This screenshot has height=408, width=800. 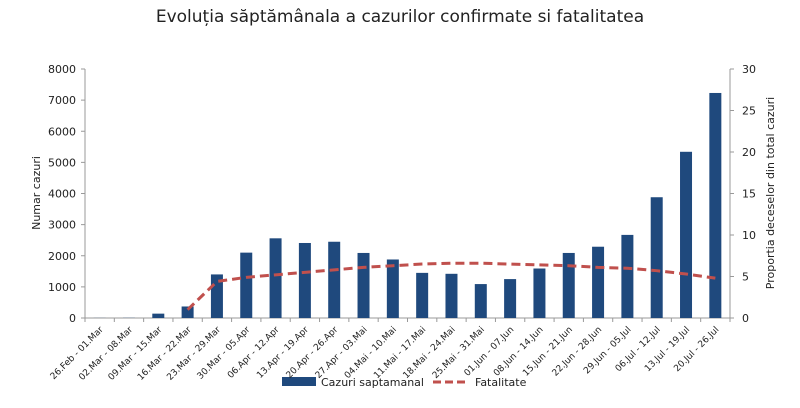 What do you see at coordinates (254, 353) in the screenshot?
I see `x-tick-label: 06.Apr - 12.Apr` at bounding box center [254, 353].